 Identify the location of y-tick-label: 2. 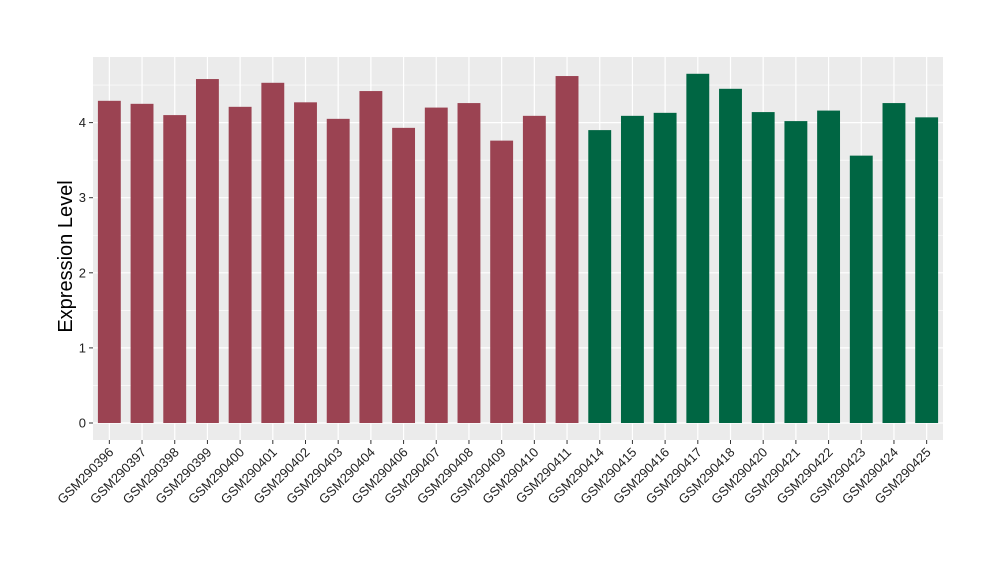
(82, 272).